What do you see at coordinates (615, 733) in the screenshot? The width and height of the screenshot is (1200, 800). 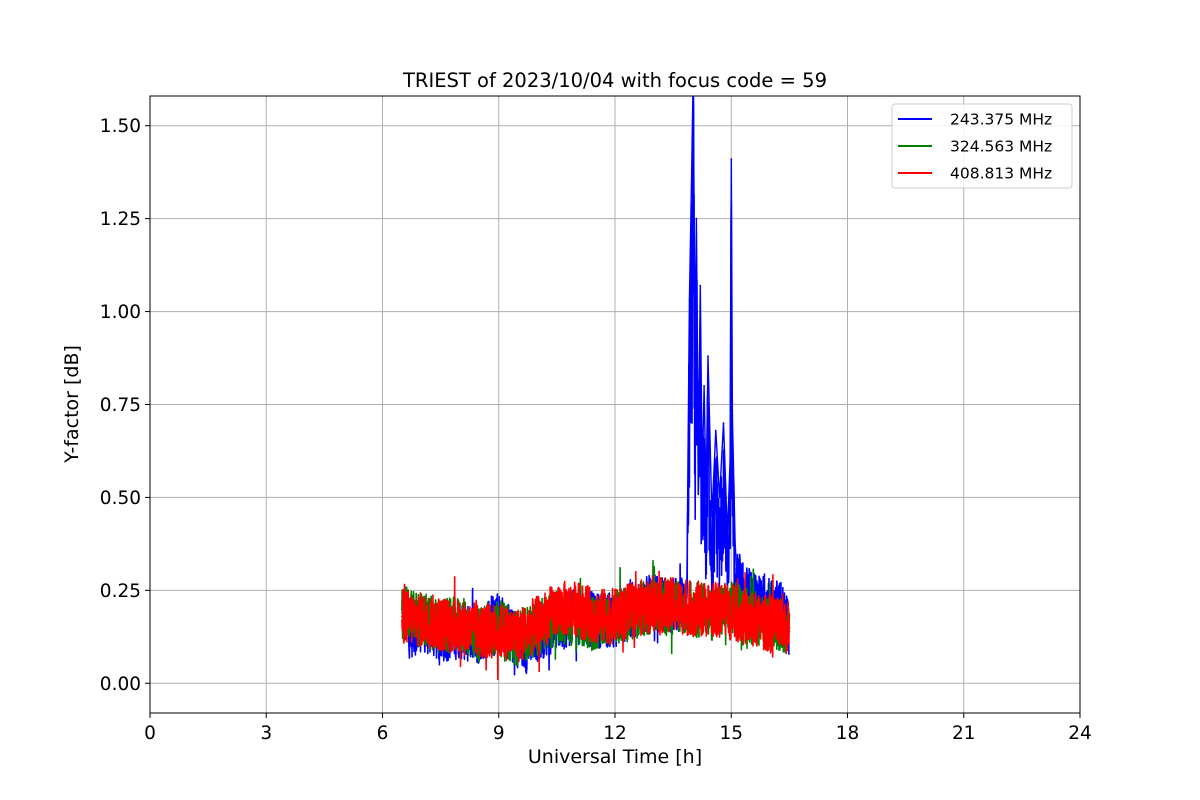 I see `x-tick-label: 12` at bounding box center [615, 733].